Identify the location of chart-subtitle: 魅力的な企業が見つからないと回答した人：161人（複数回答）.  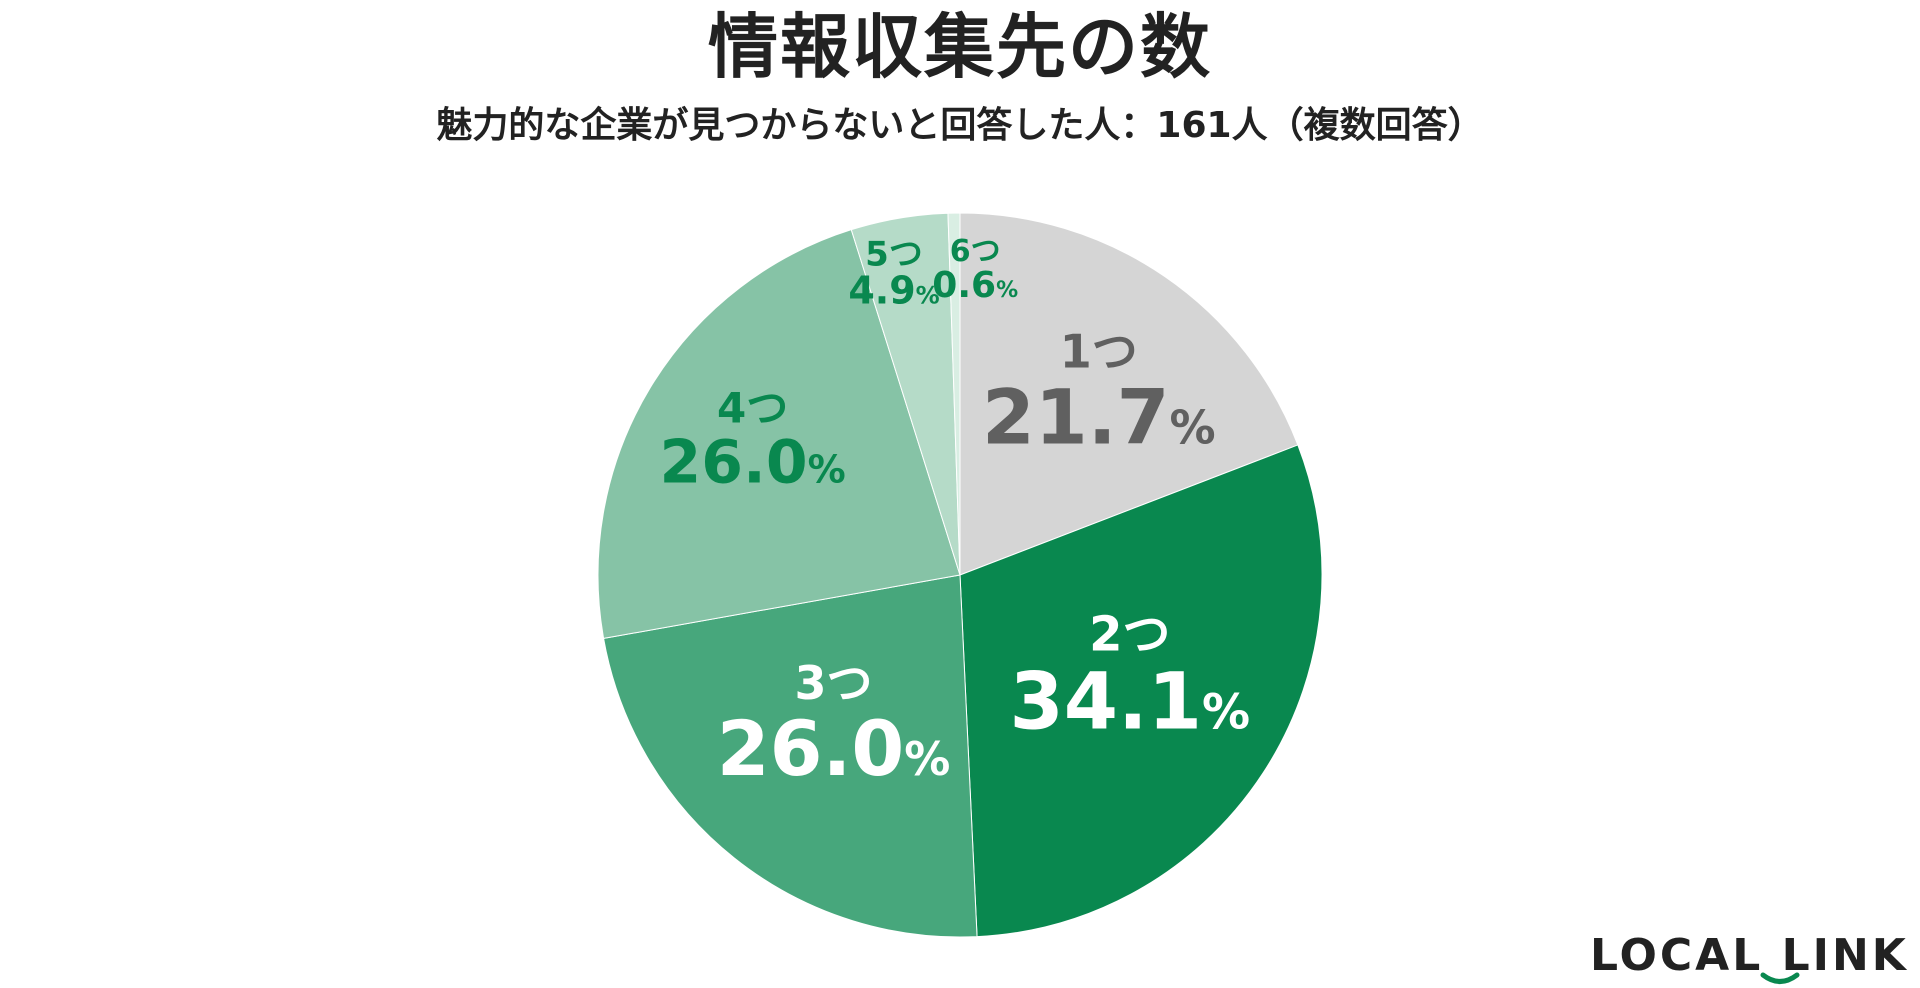
(960, 125).